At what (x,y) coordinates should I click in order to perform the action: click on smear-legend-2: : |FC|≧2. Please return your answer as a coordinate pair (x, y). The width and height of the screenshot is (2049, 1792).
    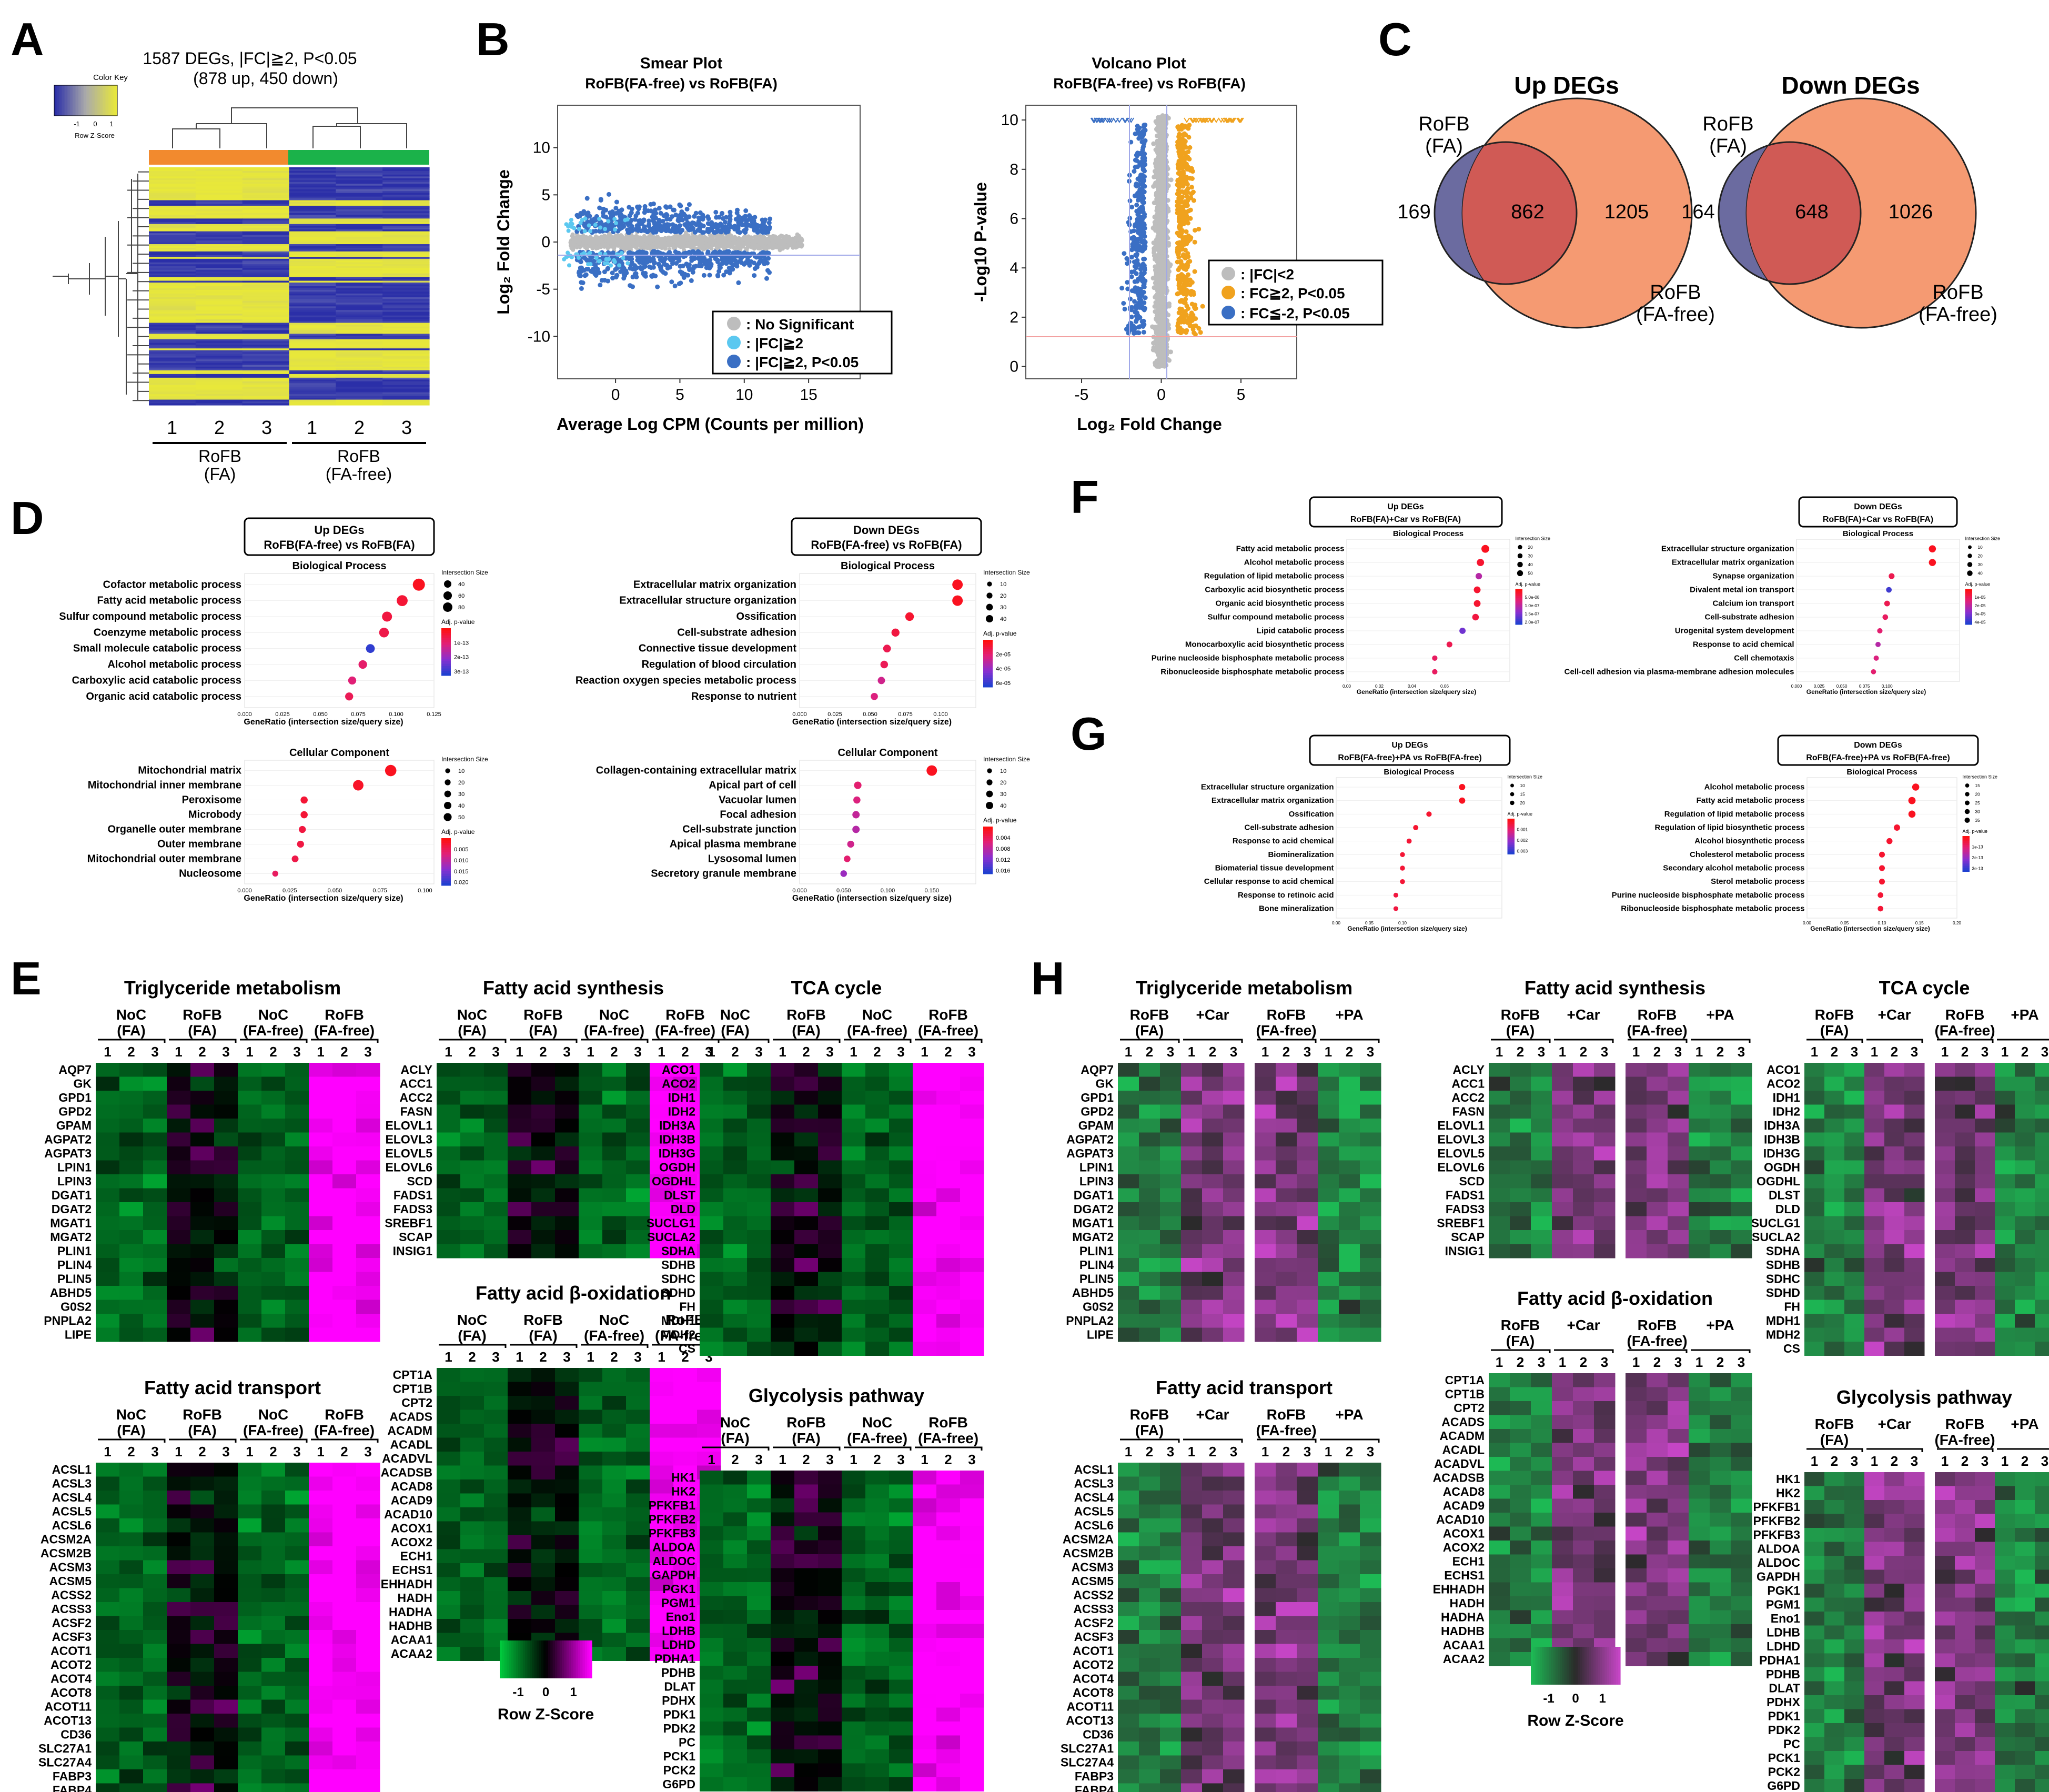
    Looking at the image, I should click on (774, 343).